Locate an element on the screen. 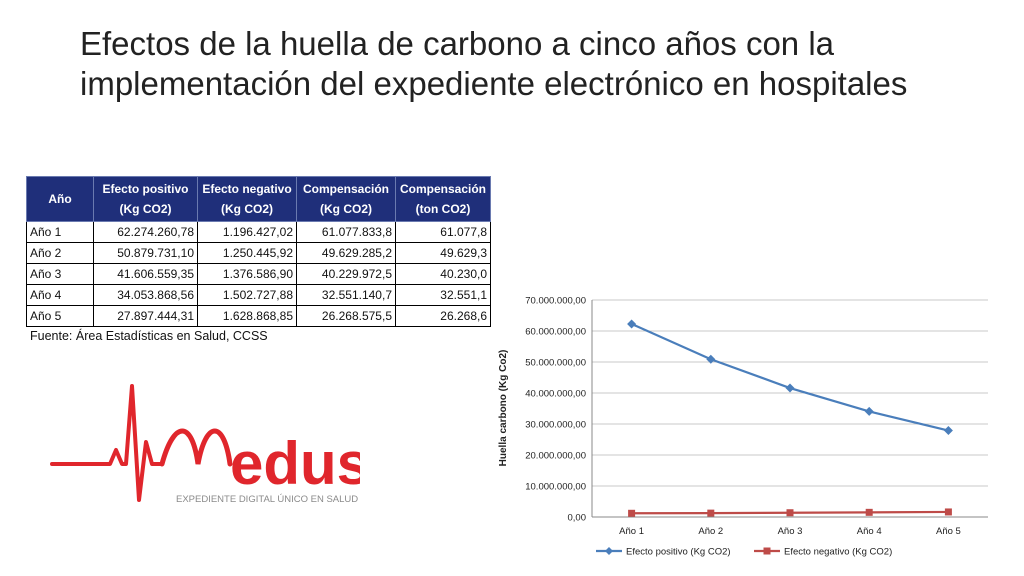  cell-positive: 27.897.444,31 is located at coordinates (145, 316).